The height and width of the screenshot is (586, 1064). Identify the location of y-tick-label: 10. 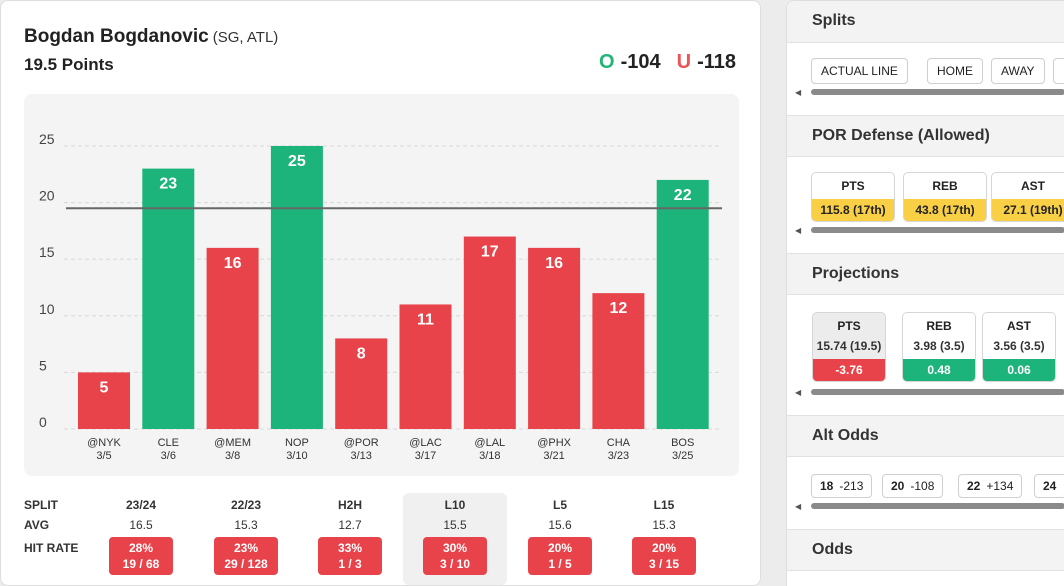
(47, 309).